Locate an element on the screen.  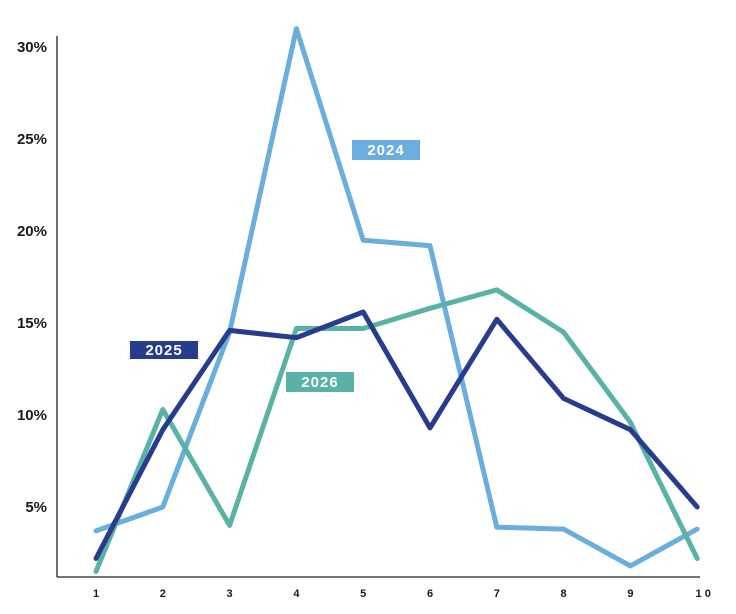
x-tick-label: 8 is located at coordinates (564, 594).